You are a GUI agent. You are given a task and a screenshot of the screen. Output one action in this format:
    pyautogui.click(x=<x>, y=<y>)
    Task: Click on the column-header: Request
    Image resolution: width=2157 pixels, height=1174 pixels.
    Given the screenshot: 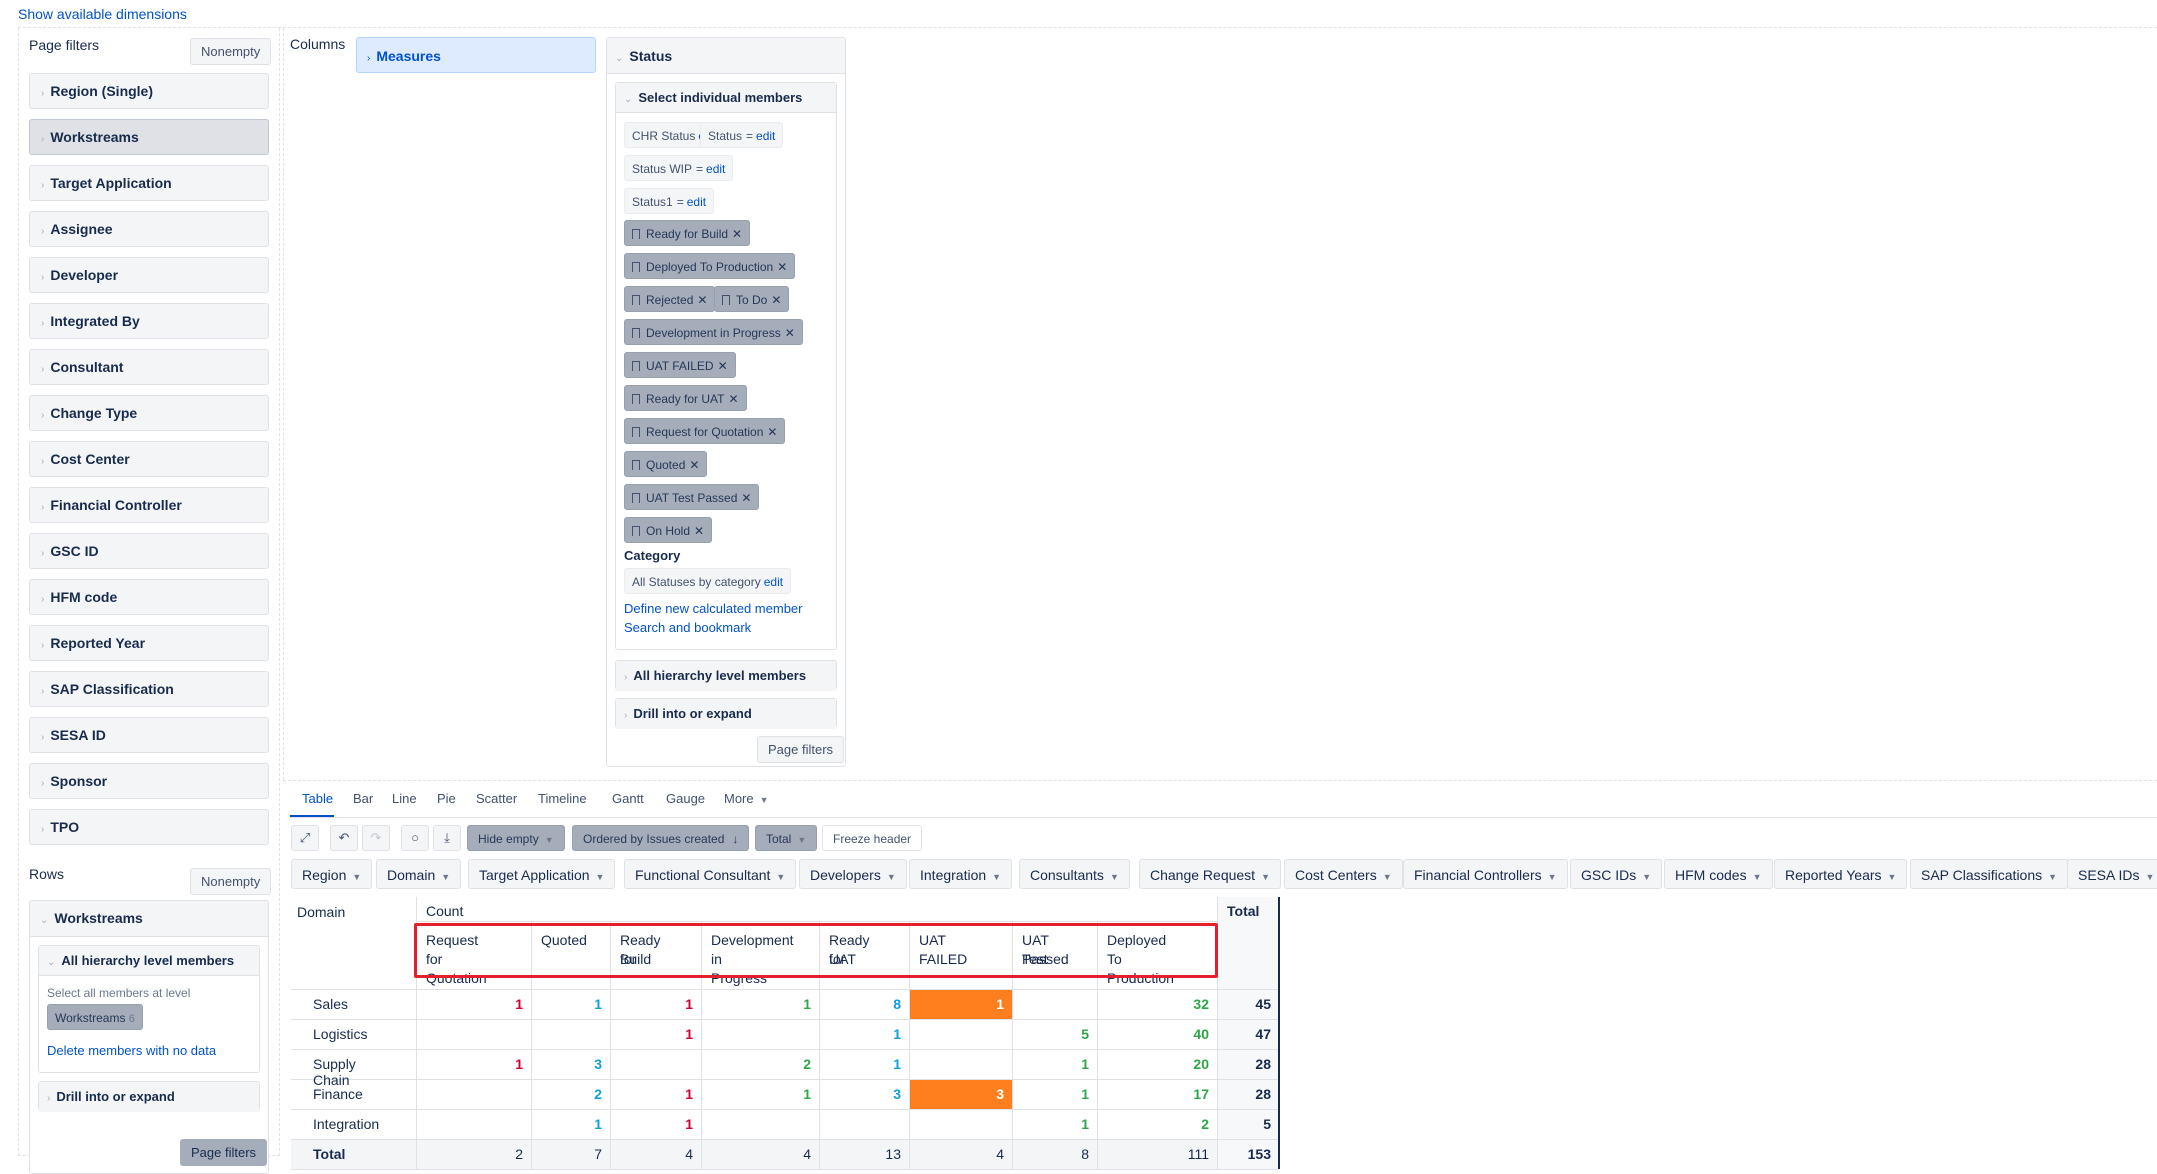 What is the action you would take?
    pyautogui.click(x=452, y=940)
    